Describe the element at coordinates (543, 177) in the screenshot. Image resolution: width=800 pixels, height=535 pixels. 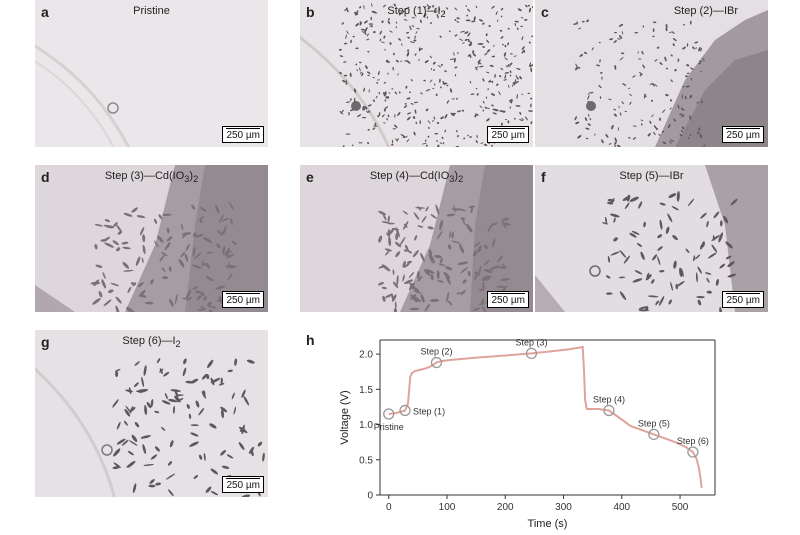
I see `panel-label: f` at that location.